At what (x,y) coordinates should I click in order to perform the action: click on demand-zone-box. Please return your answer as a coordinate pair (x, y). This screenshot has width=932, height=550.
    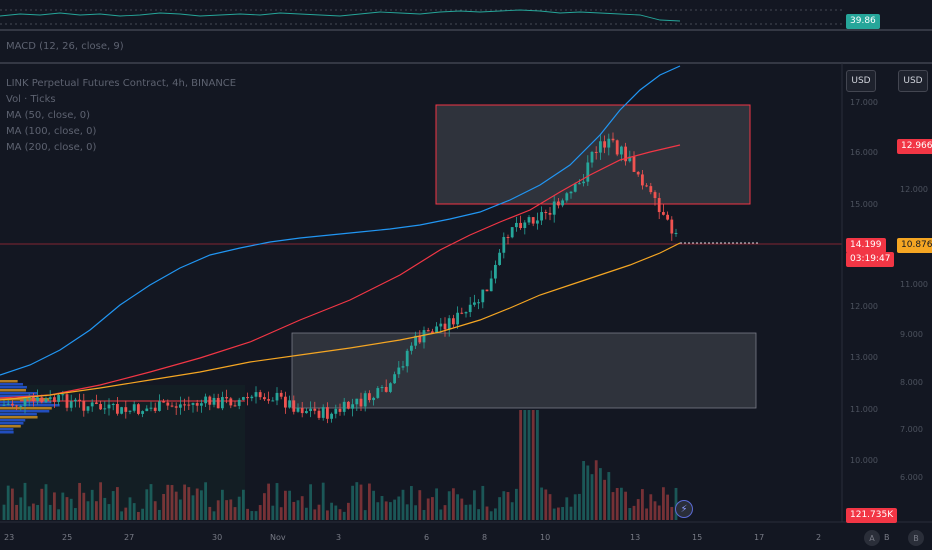
    Looking at the image, I should click on (524, 370).